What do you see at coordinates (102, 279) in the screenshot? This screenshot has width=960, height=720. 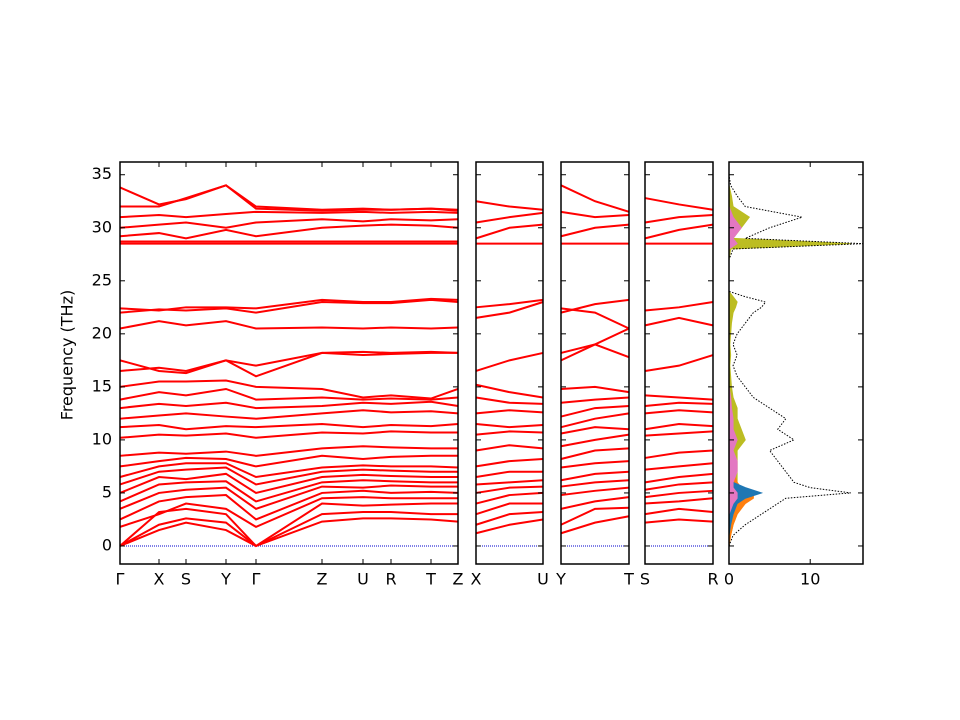 I see `y-tick-label: 25` at bounding box center [102, 279].